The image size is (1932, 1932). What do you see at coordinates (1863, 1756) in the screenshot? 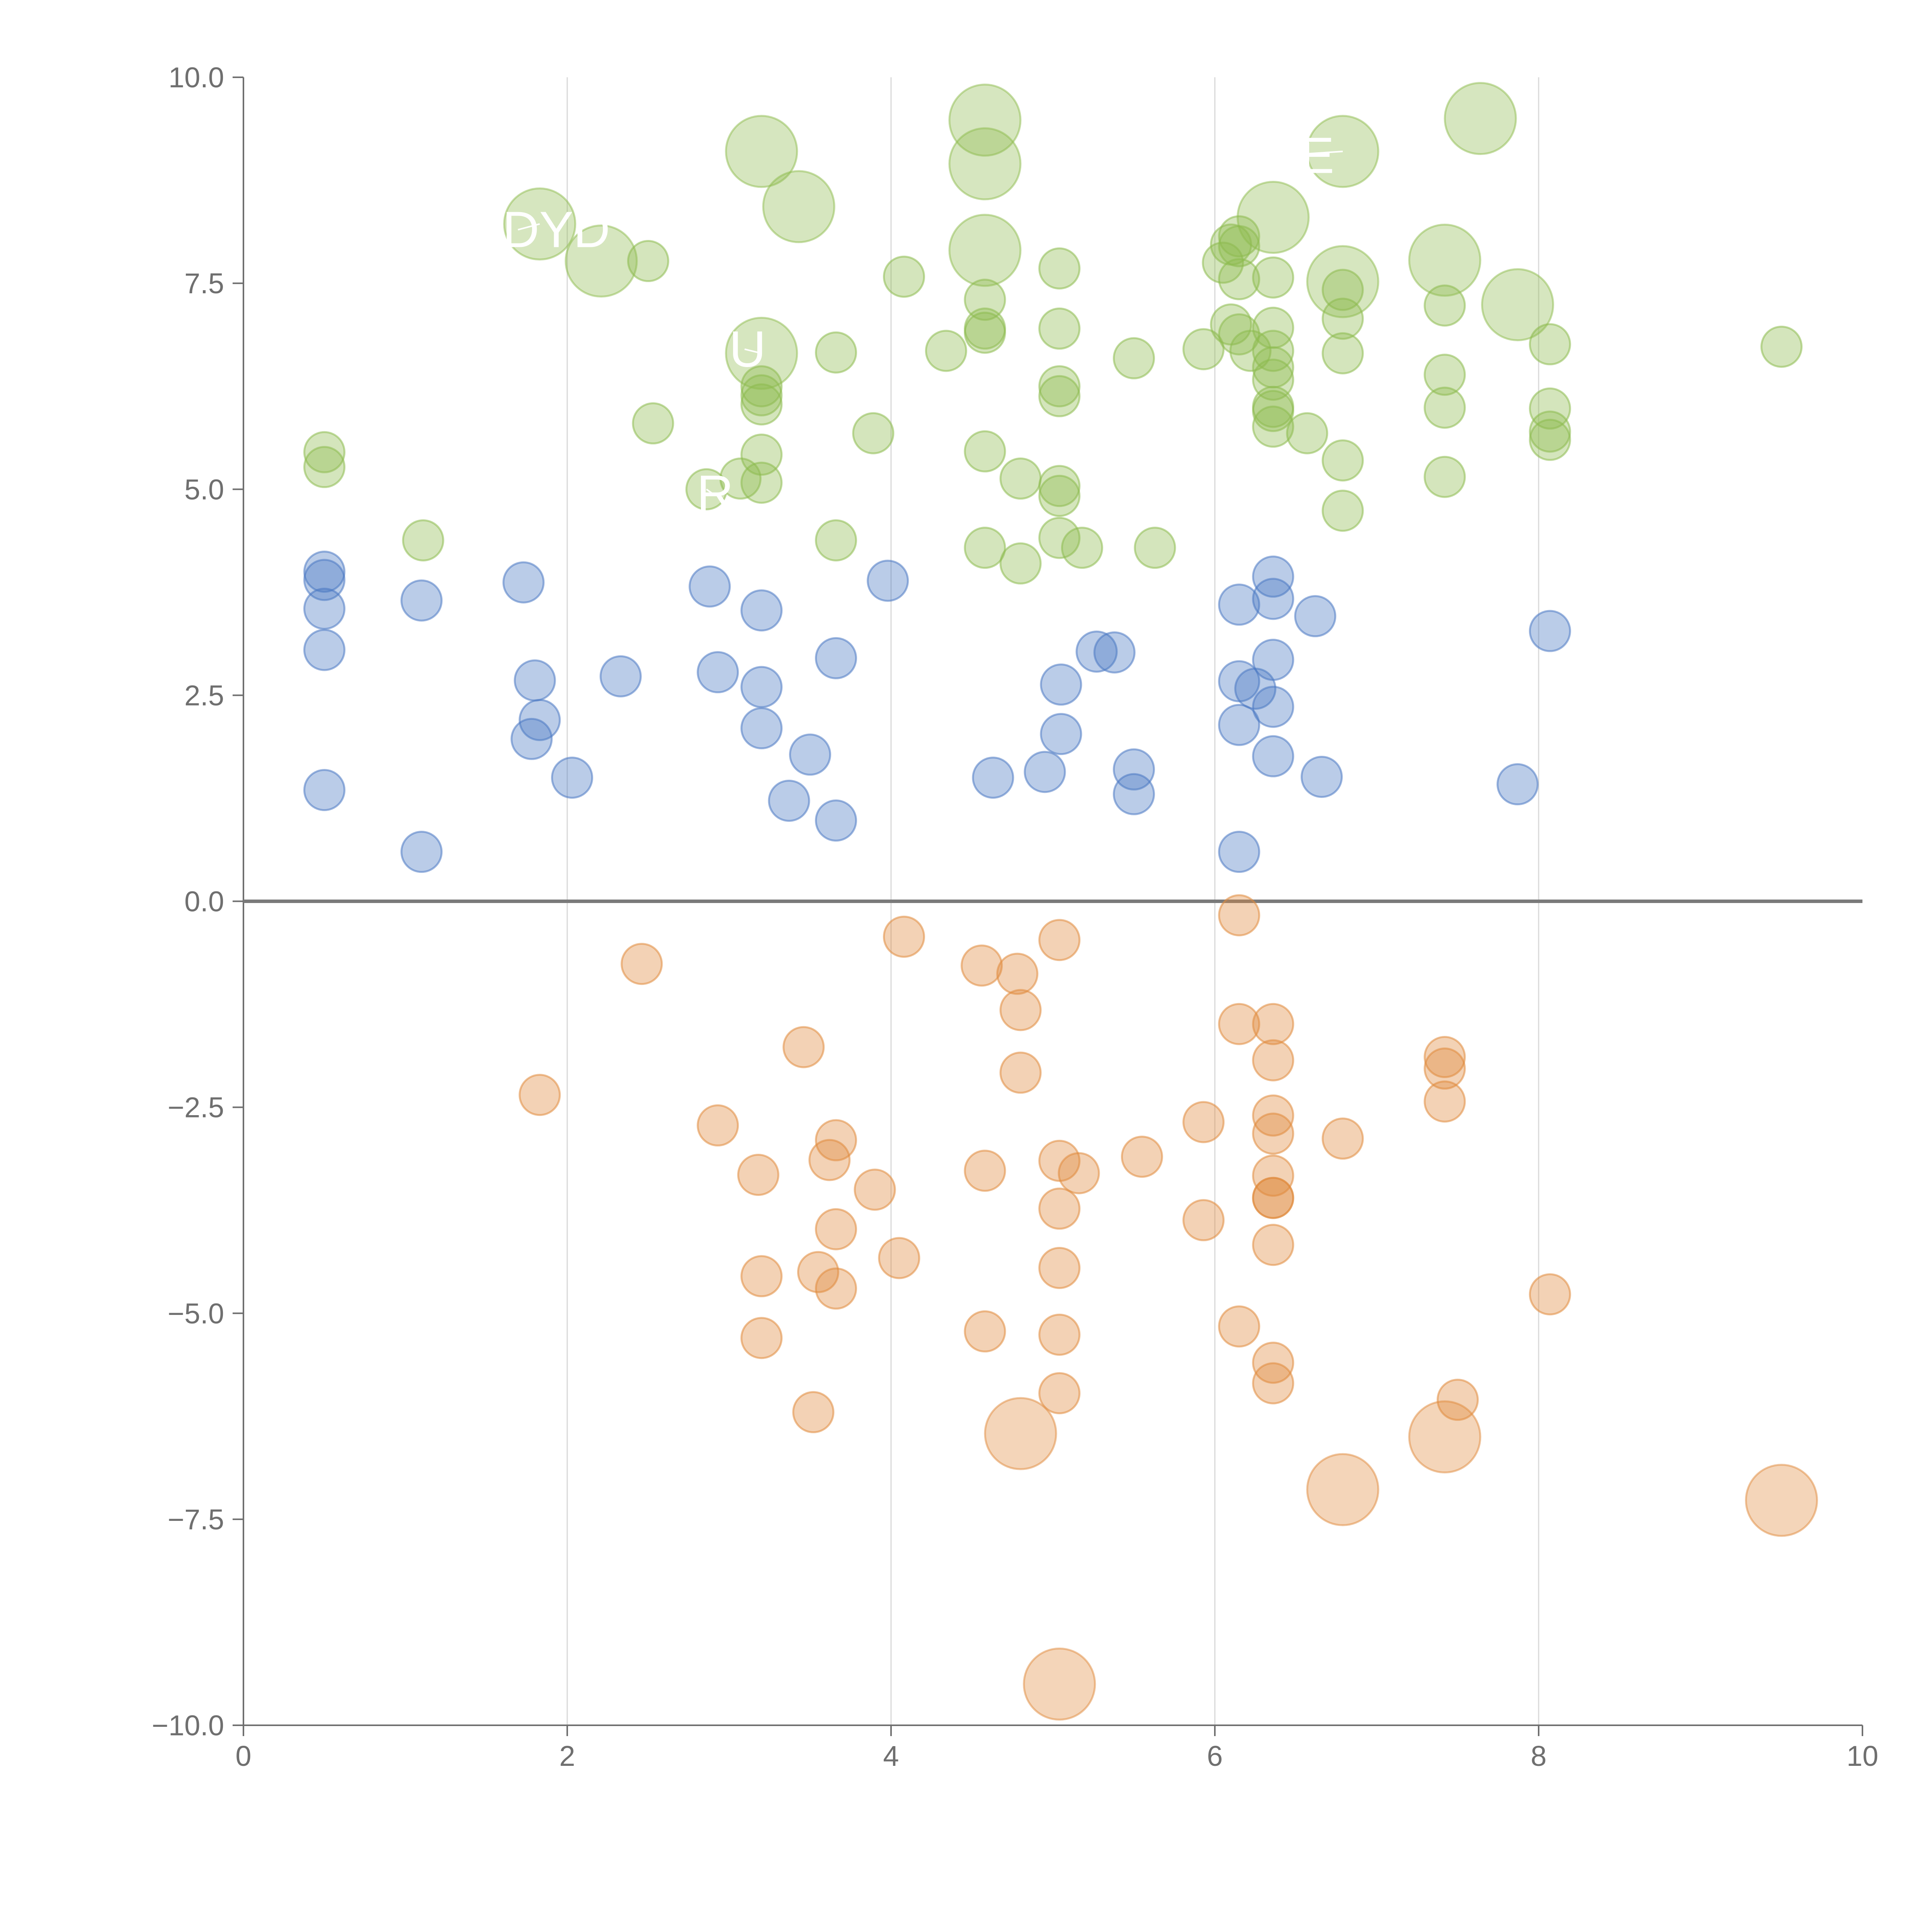
I see `x-tick-label: 10` at bounding box center [1863, 1756].